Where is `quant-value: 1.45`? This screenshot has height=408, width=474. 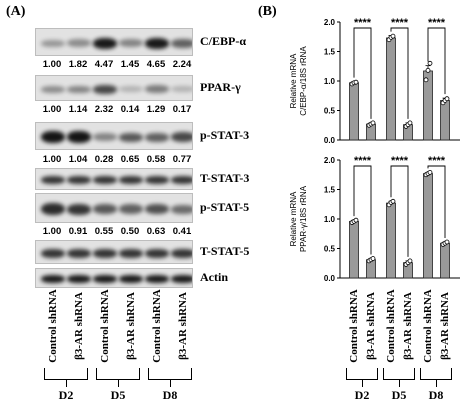
quant-value: 1.45 is located at coordinates (130, 64).